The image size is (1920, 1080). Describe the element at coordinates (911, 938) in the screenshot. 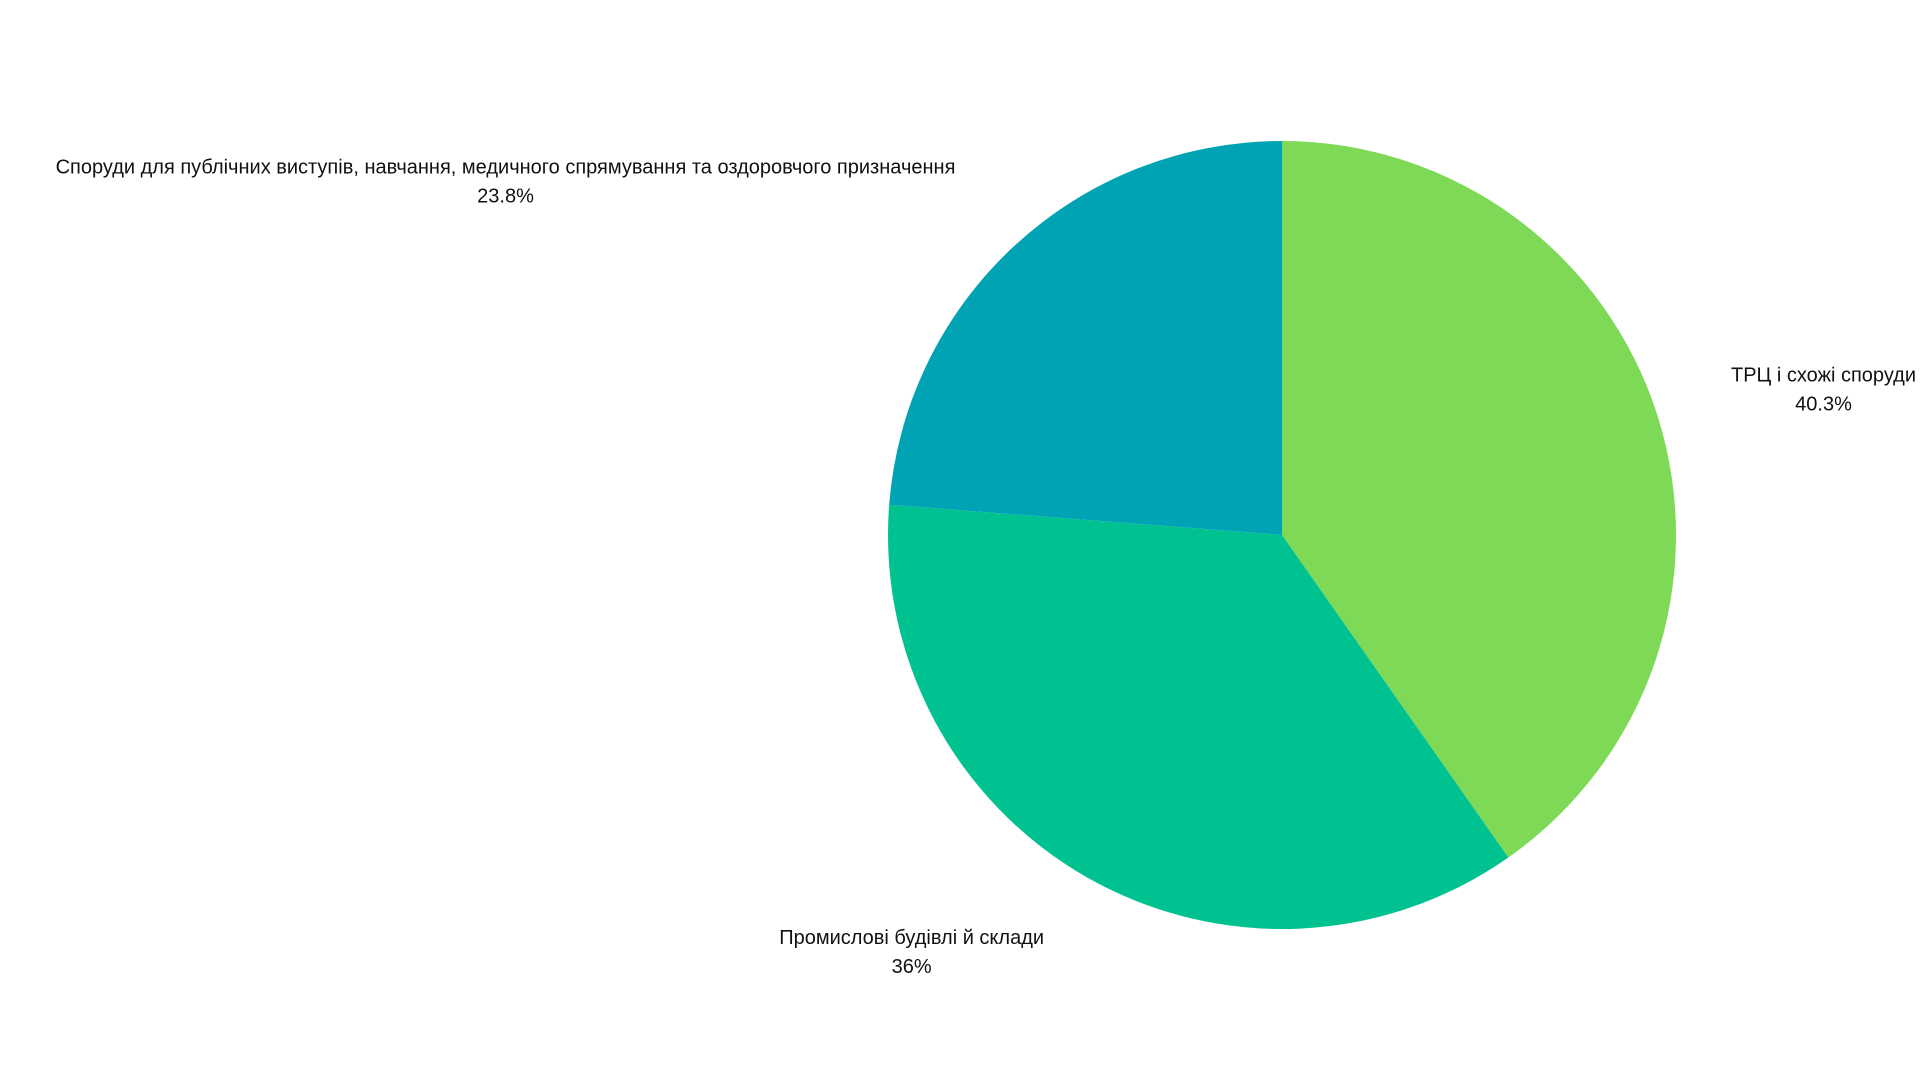

I see `slice-label: Промислові будівлі й склади` at that location.